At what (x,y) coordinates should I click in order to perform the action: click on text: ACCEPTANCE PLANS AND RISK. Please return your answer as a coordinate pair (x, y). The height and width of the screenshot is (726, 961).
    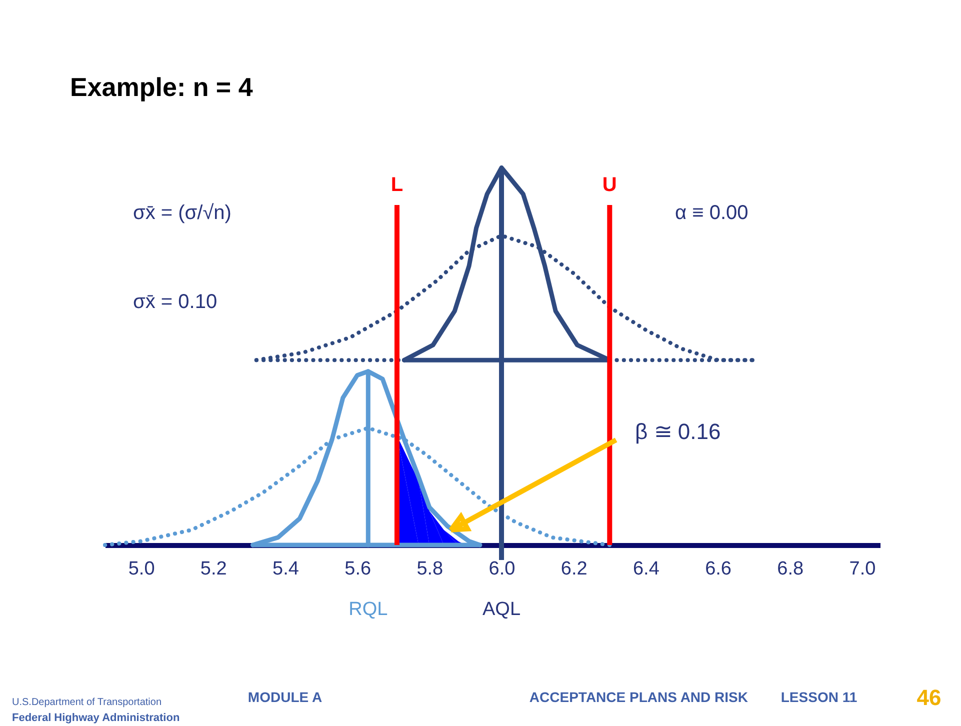
    Looking at the image, I should click on (638, 697).